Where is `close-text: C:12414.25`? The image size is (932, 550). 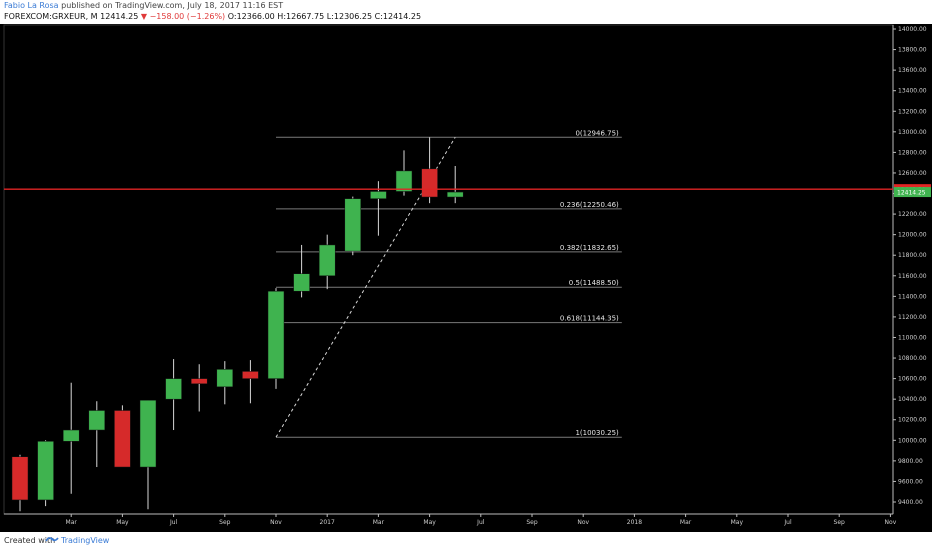 close-text: C:12414.25 is located at coordinates (398, 16).